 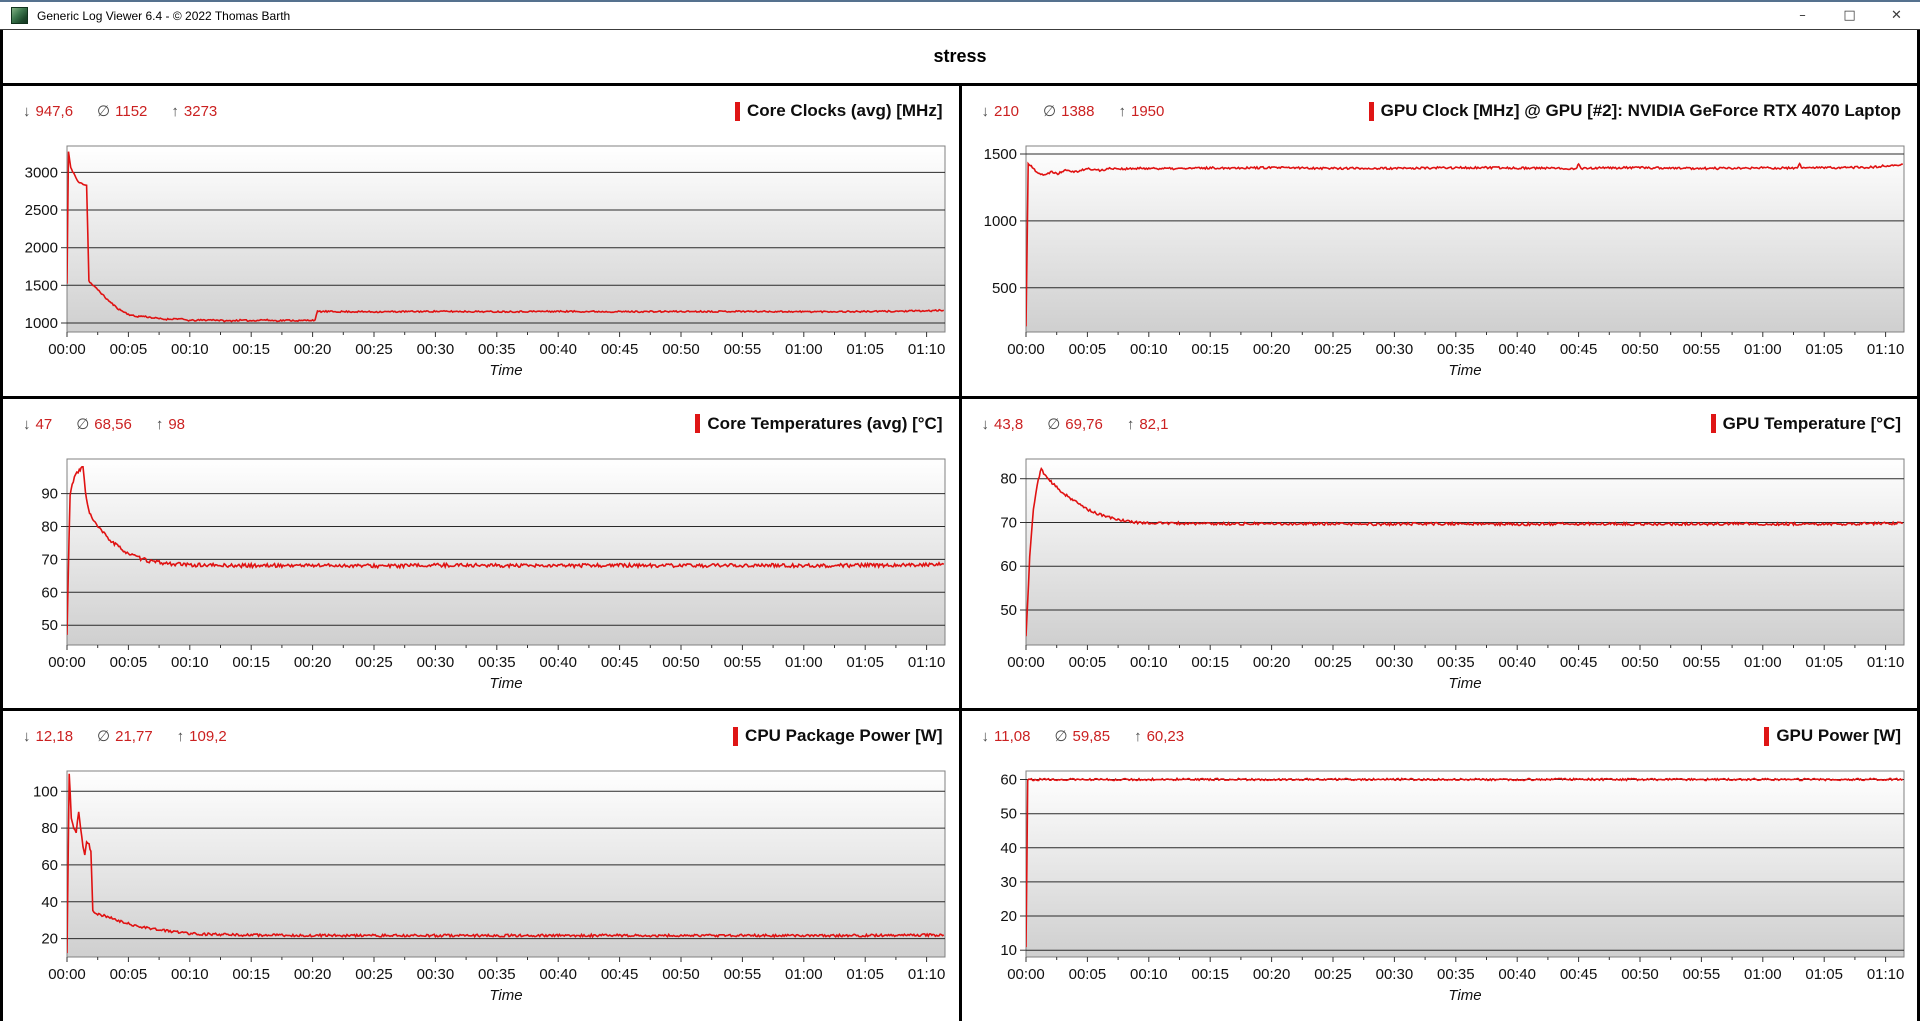 What do you see at coordinates (1007, 111) in the screenshot?
I see `stat-min-value: 210` at bounding box center [1007, 111].